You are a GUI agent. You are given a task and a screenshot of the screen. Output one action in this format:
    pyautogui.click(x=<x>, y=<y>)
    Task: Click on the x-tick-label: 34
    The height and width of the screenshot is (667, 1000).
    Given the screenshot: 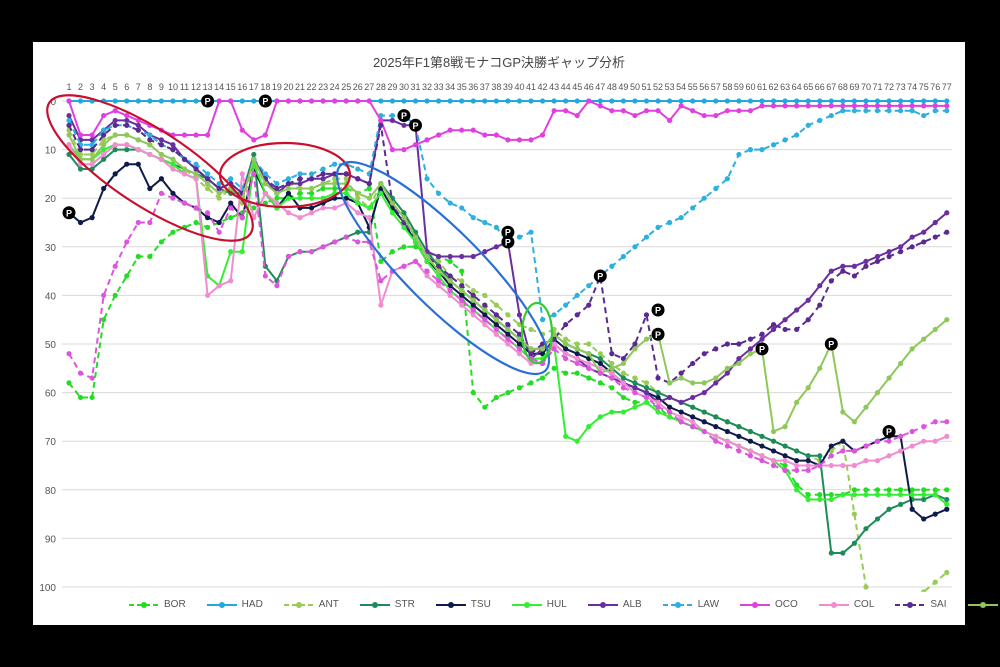 What is the action you would take?
    pyautogui.click(x=450, y=87)
    